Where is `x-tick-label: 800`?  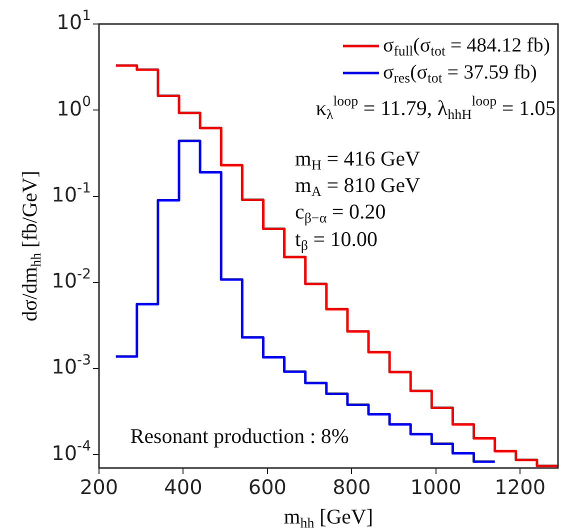 x-tick-label: 800 is located at coordinates (351, 487).